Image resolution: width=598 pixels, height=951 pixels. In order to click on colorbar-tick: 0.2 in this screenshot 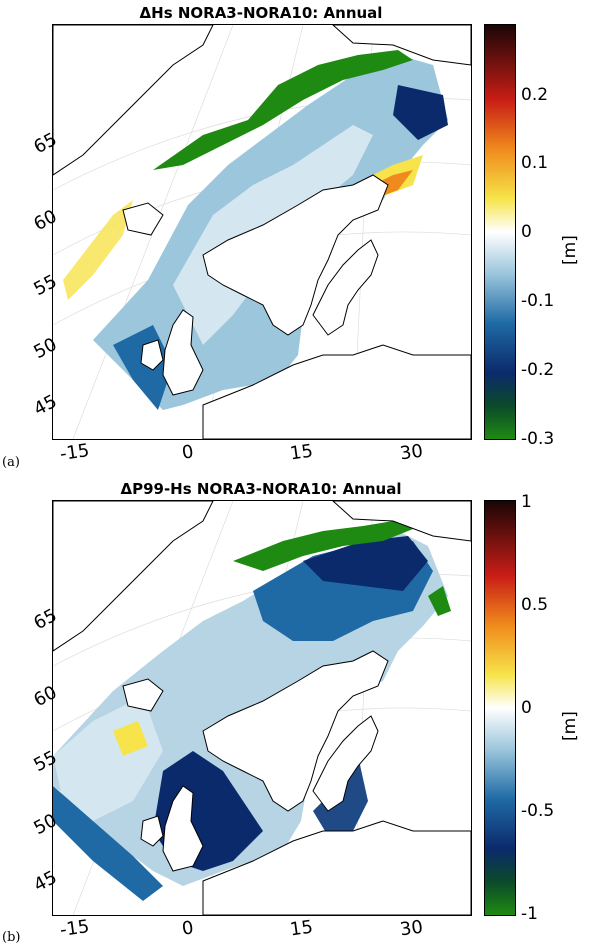, I will do `click(535, 95)`.